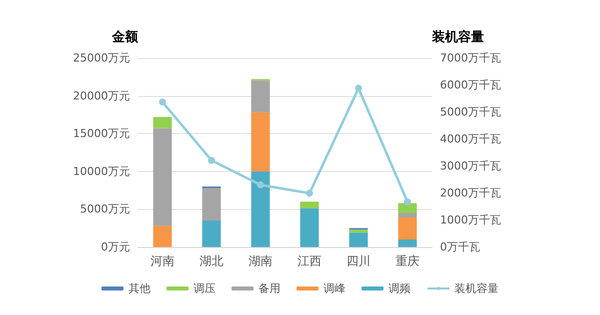 This screenshot has width=600, height=315. I want to click on y2-axis-title: 装机容量, so click(457, 37).